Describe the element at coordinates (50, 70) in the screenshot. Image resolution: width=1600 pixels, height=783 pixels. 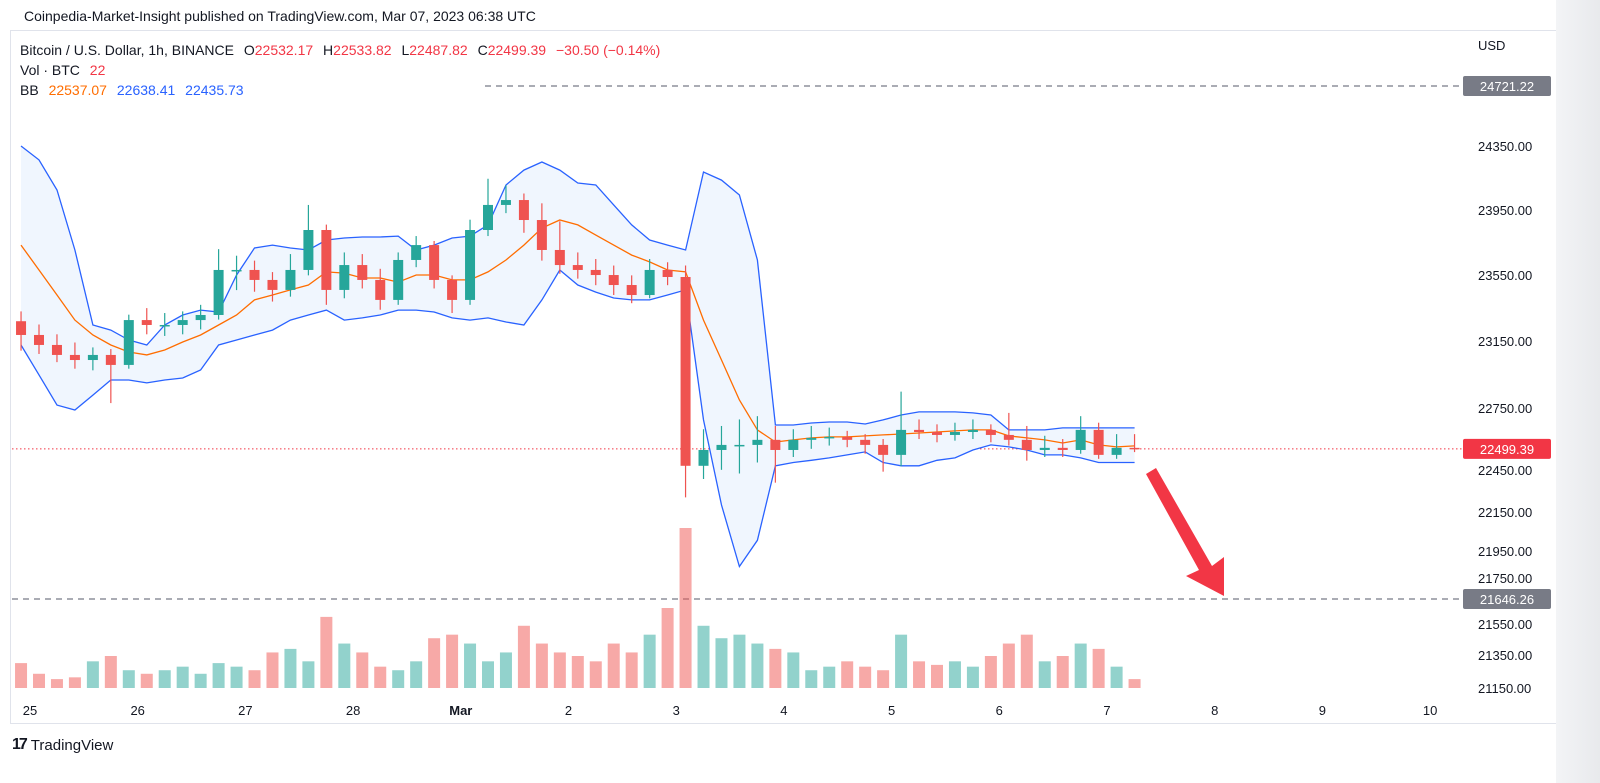
I see `volume-label: Vol · BTC` at that location.